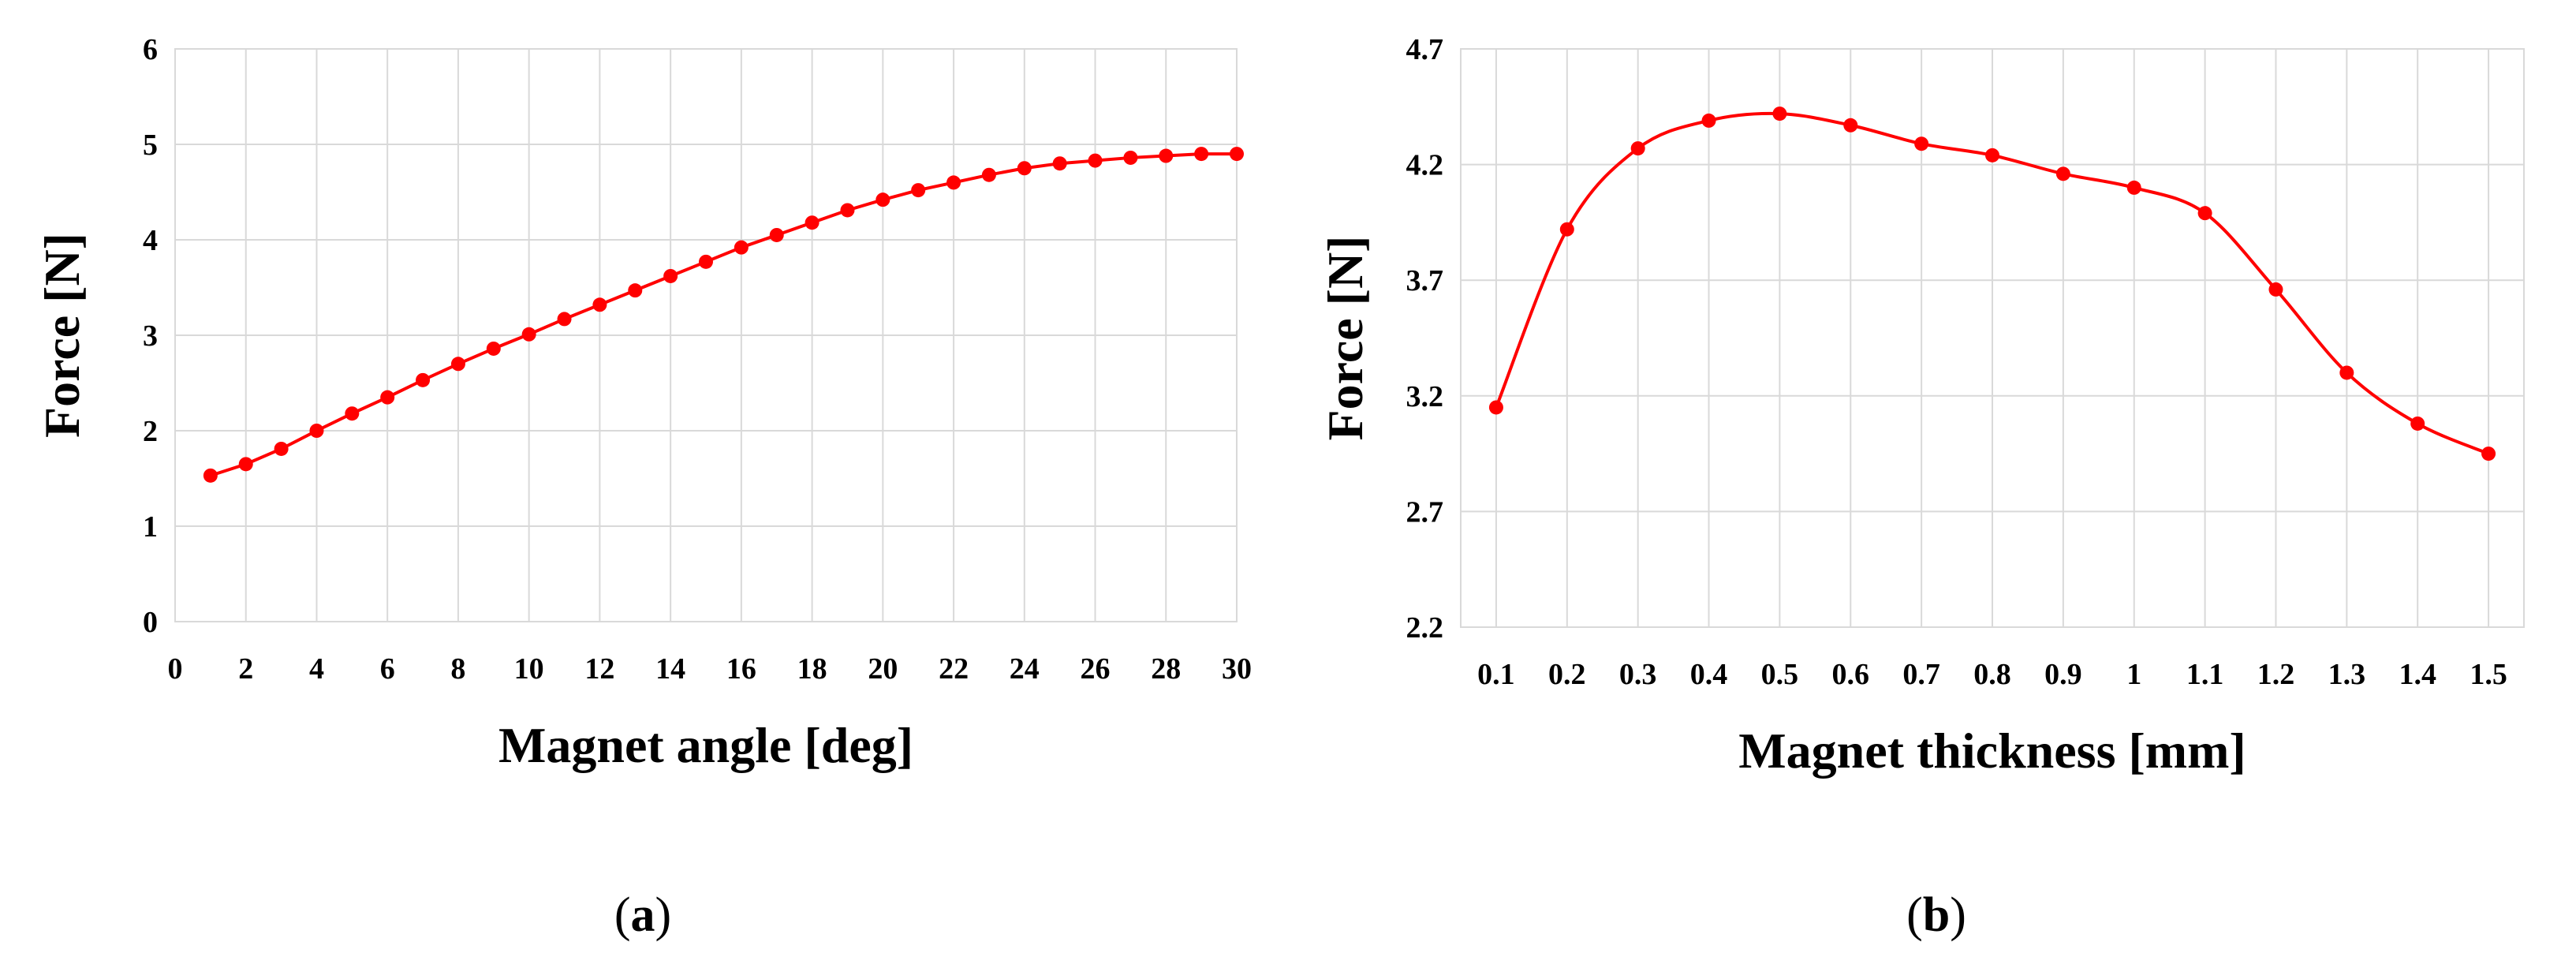 Image resolution: width=2576 pixels, height=964 pixels. Describe the element at coordinates (1096, 669) in the screenshot. I see `chart-a-x-tick-label: 26` at that location.